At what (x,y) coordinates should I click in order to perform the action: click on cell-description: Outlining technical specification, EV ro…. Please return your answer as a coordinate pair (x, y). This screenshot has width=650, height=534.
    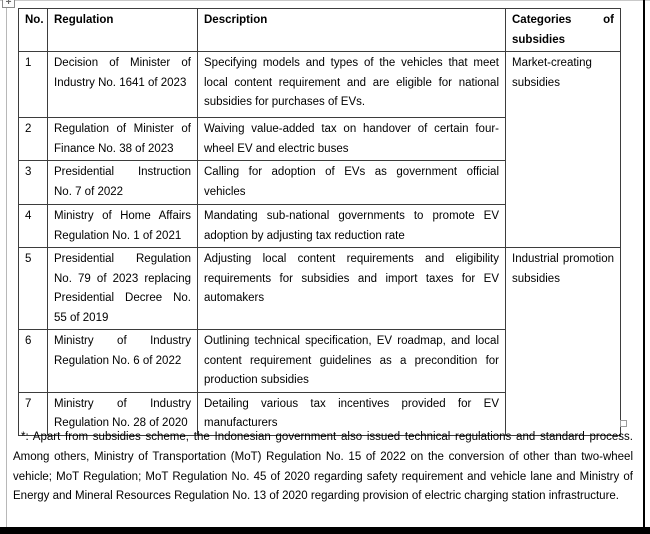
    Looking at the image, I should click on (351, 361).